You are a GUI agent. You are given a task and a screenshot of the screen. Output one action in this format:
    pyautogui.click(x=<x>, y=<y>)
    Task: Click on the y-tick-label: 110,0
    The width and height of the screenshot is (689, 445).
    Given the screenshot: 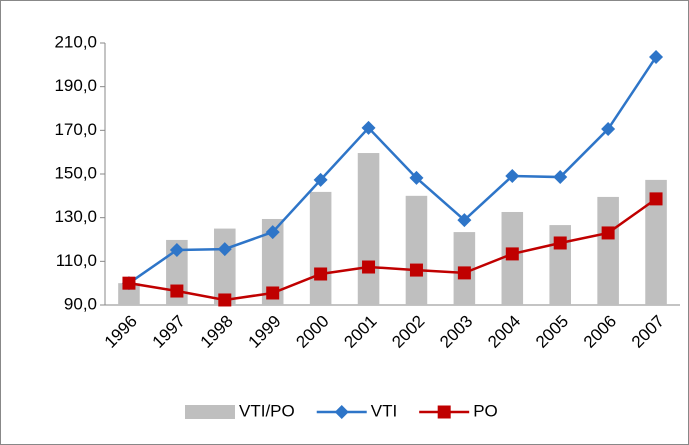 What is the action you would take?
    pyautogui.click(x=76, y=260)
    